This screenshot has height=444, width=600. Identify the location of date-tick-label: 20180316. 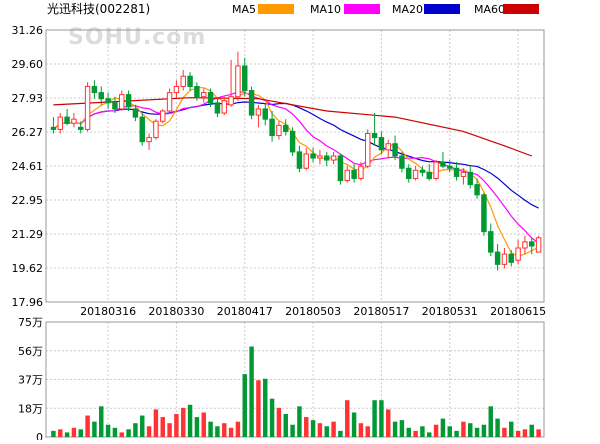
(108, 311).